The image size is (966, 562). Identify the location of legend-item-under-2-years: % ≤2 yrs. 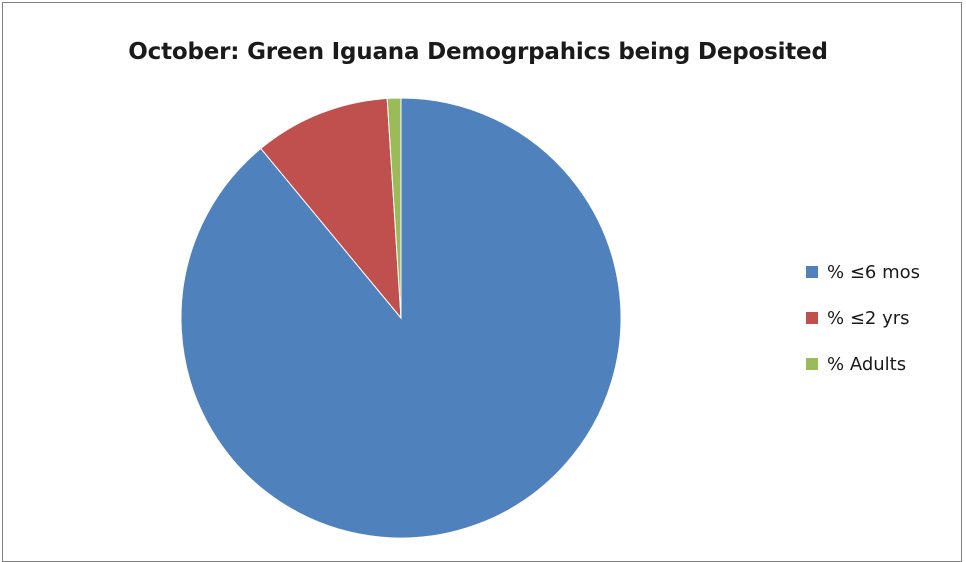
(863, 318).